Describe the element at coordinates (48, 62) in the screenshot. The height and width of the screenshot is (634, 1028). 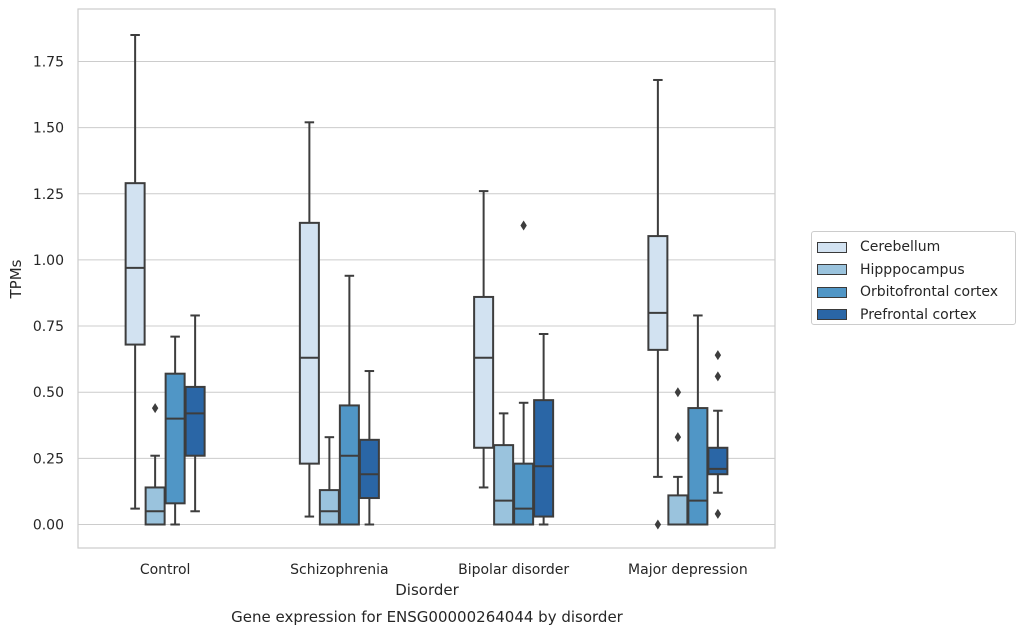
I see `y-tick-label: 1.75` at that location.